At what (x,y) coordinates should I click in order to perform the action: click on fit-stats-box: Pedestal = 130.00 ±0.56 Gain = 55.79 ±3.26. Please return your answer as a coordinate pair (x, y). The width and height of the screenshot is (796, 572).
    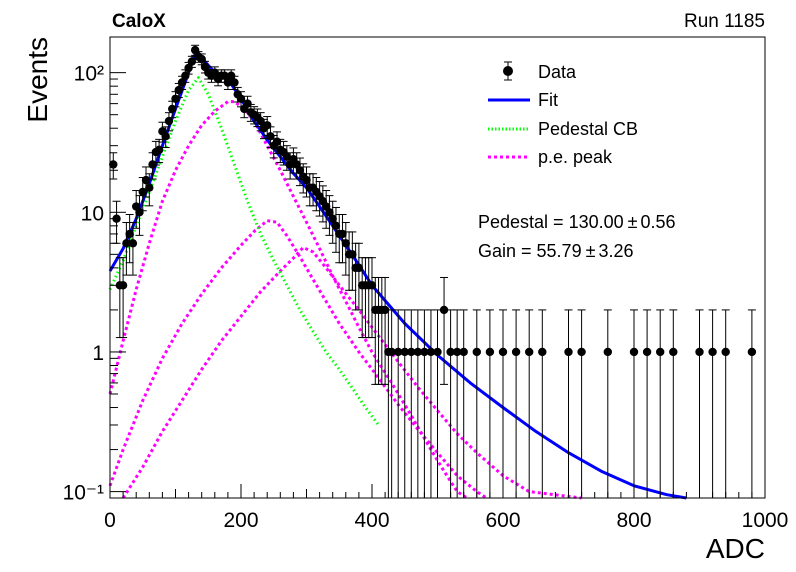
    Looking at the image, I should click on (577, 236).